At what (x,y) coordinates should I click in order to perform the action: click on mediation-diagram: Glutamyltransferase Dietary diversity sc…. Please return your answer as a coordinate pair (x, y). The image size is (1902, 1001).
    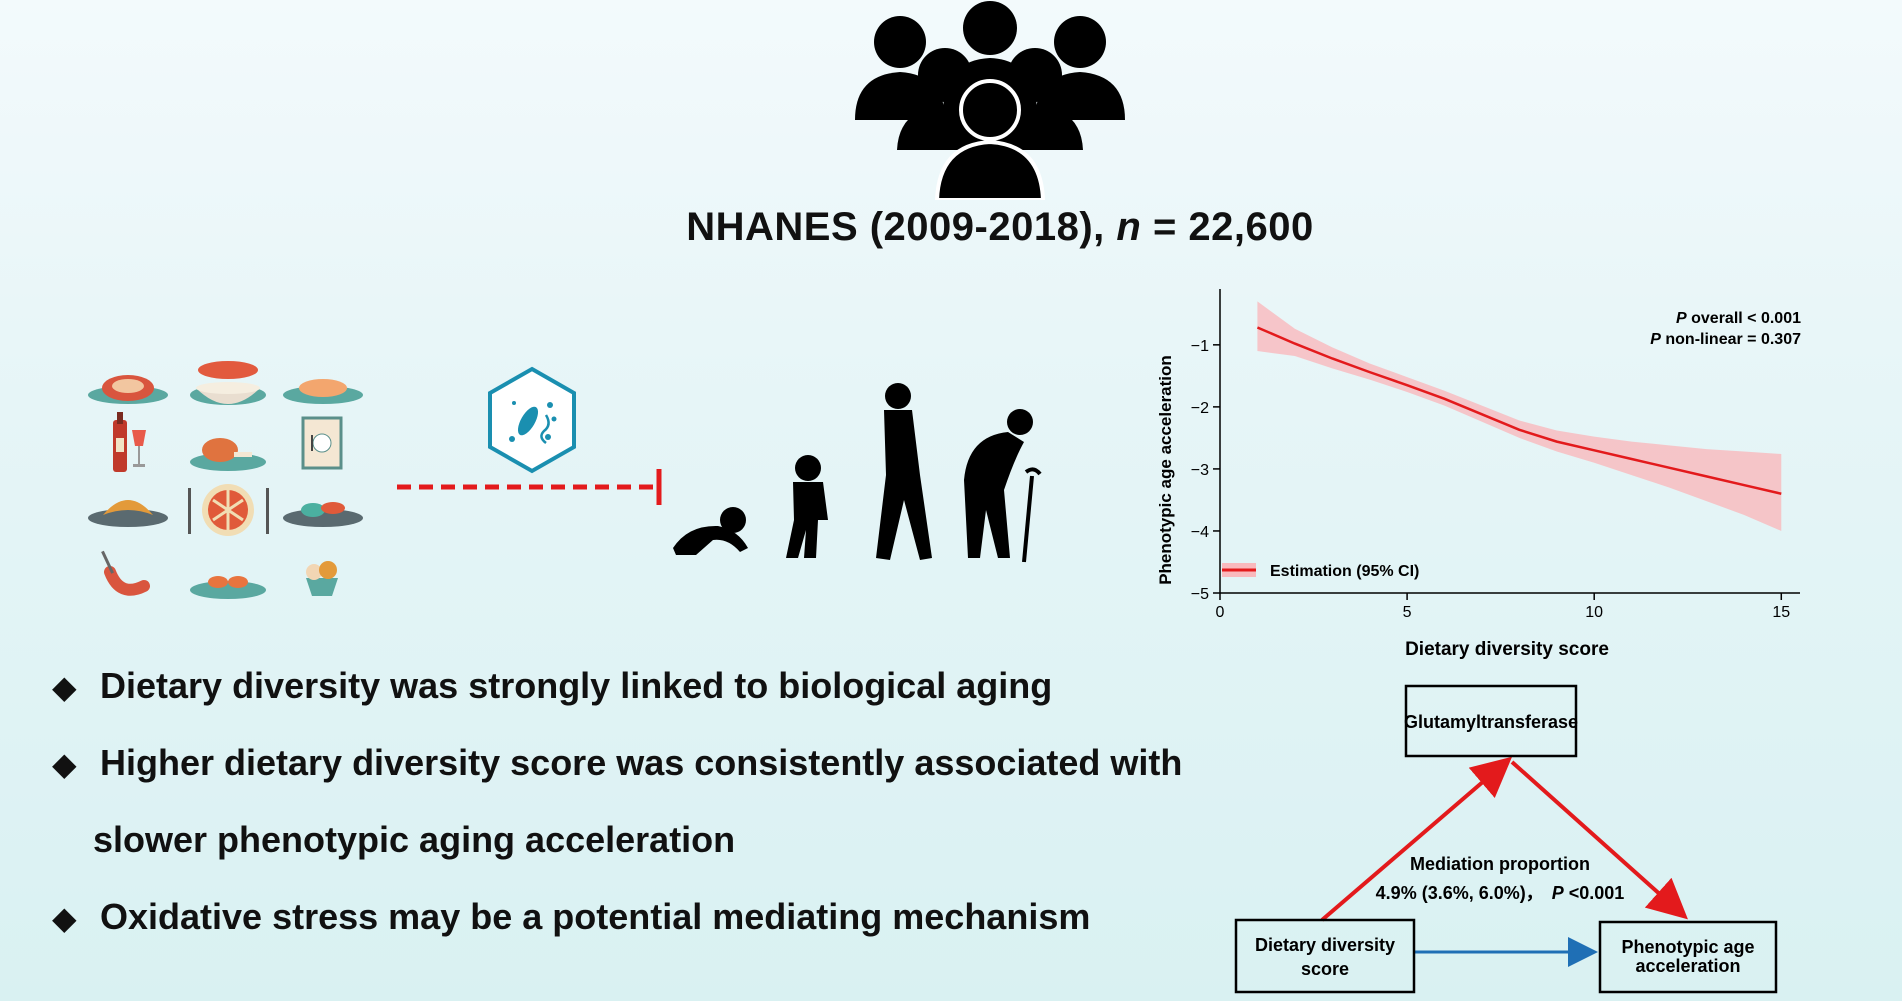
    Looking at the image, I should click on (1506, 839).